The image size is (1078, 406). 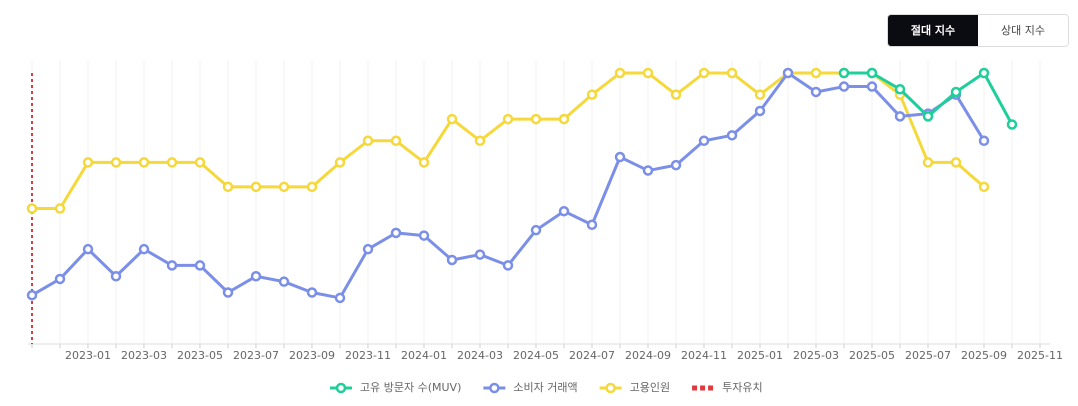 What do you see at coordinates (933, 30) in the screenshot?
I see `toggle-option: 절대 지수` at bounding box center [933, 30].